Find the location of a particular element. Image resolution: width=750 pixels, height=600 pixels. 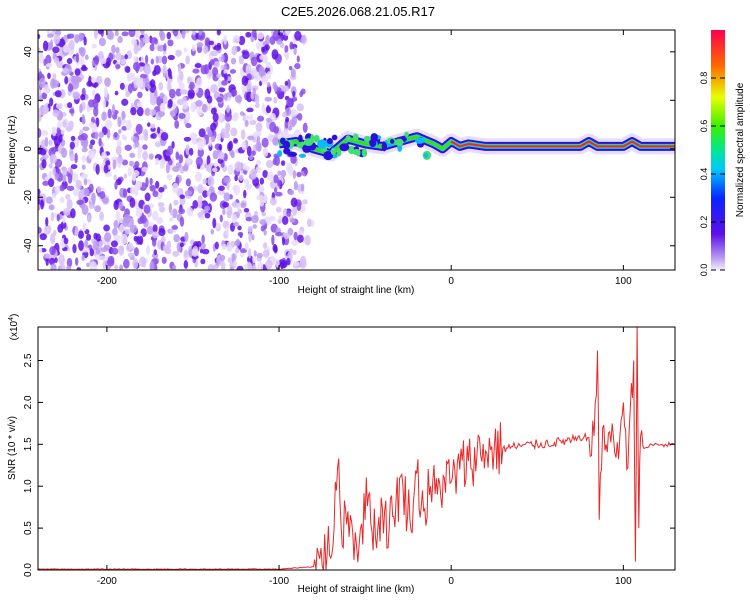

colorbar-tick-label: 0.6 is located at coordinates (704, 126).